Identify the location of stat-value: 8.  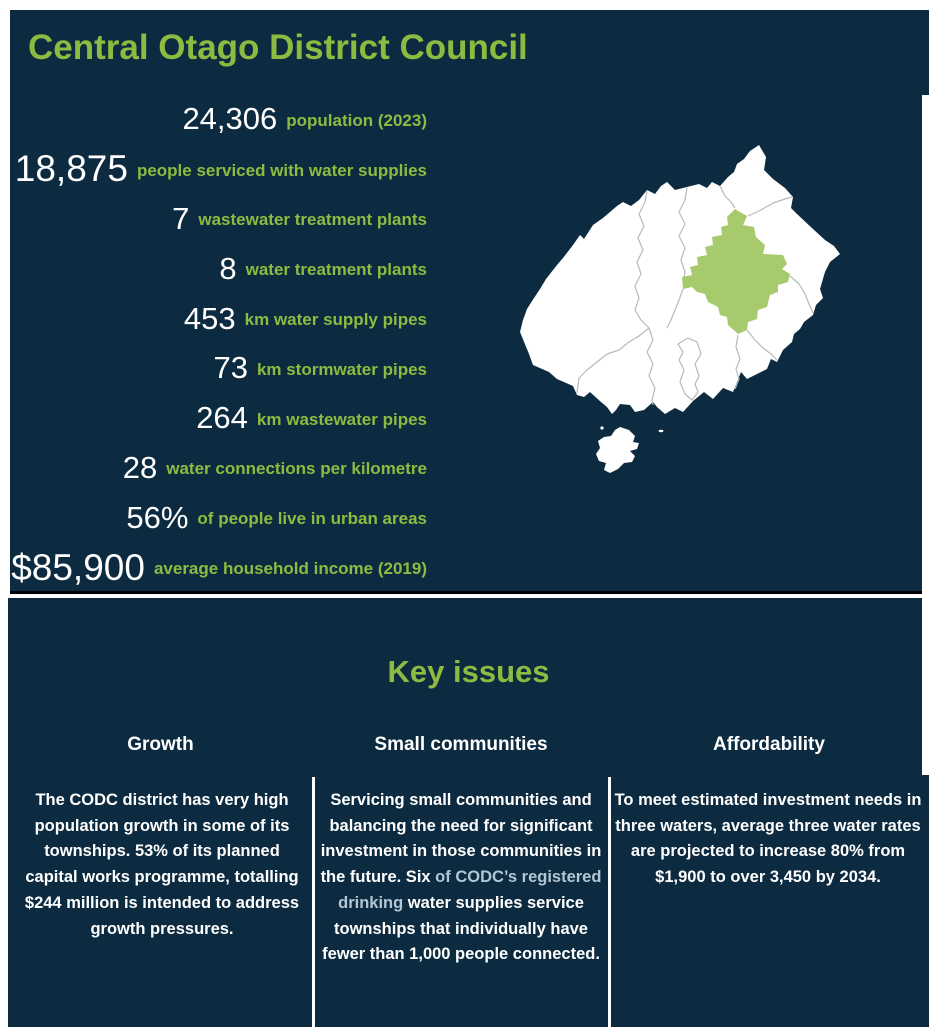
(228, 268).